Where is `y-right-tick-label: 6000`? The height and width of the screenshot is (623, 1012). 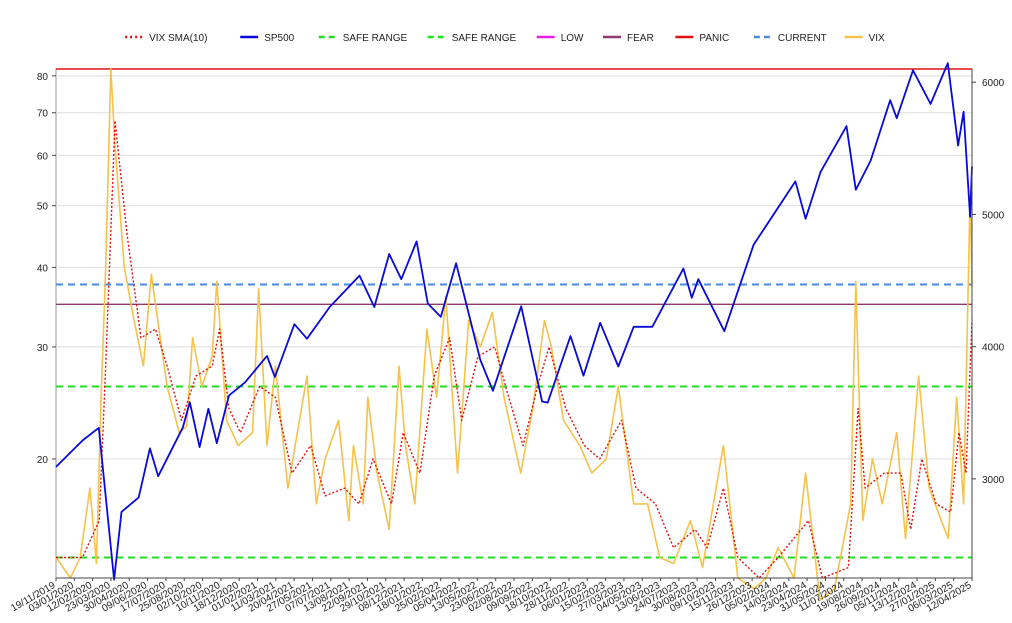
y-right-tick-label: 6000 is located at coordinates (993, 83).